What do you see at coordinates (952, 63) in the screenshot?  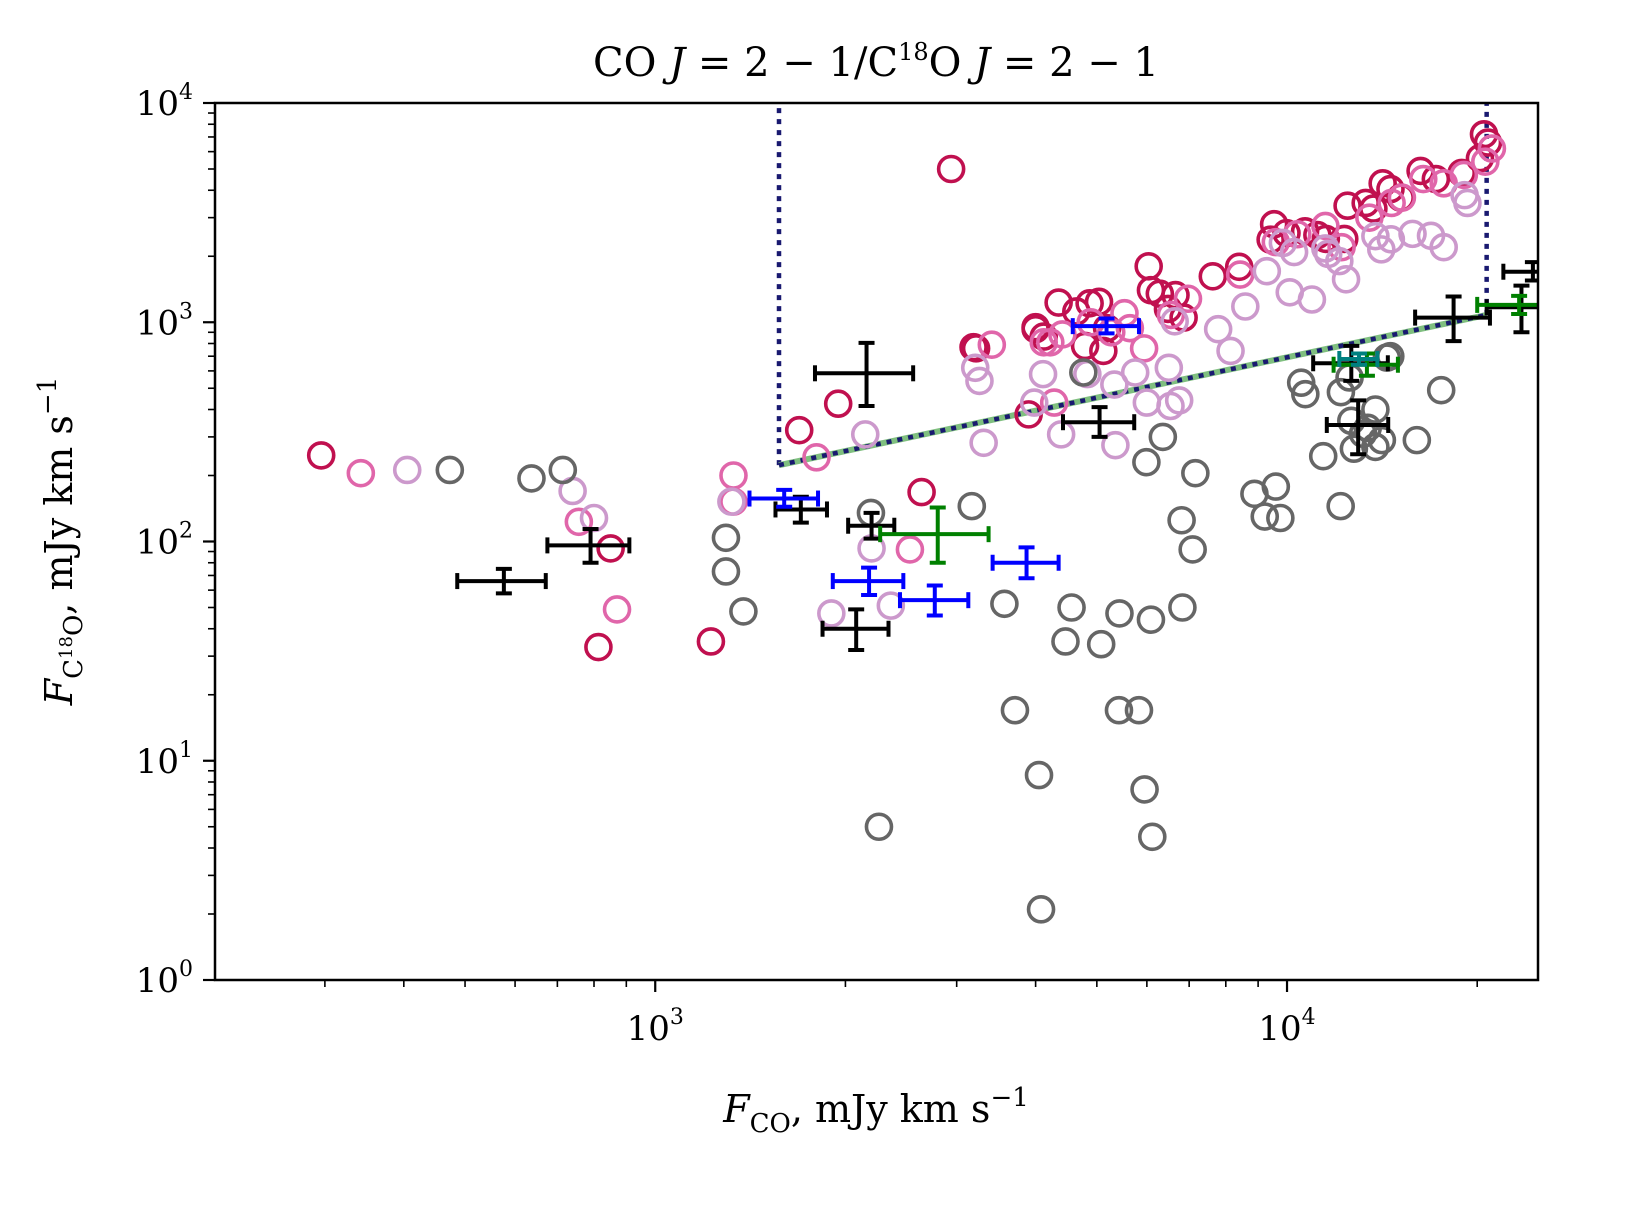 I see `title-part-d: O` at bounding box center [952, 63].